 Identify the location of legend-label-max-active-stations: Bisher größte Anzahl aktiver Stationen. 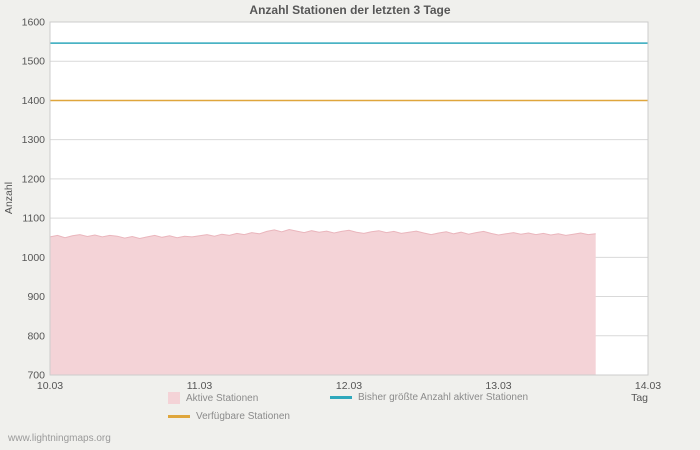
(443, 397).